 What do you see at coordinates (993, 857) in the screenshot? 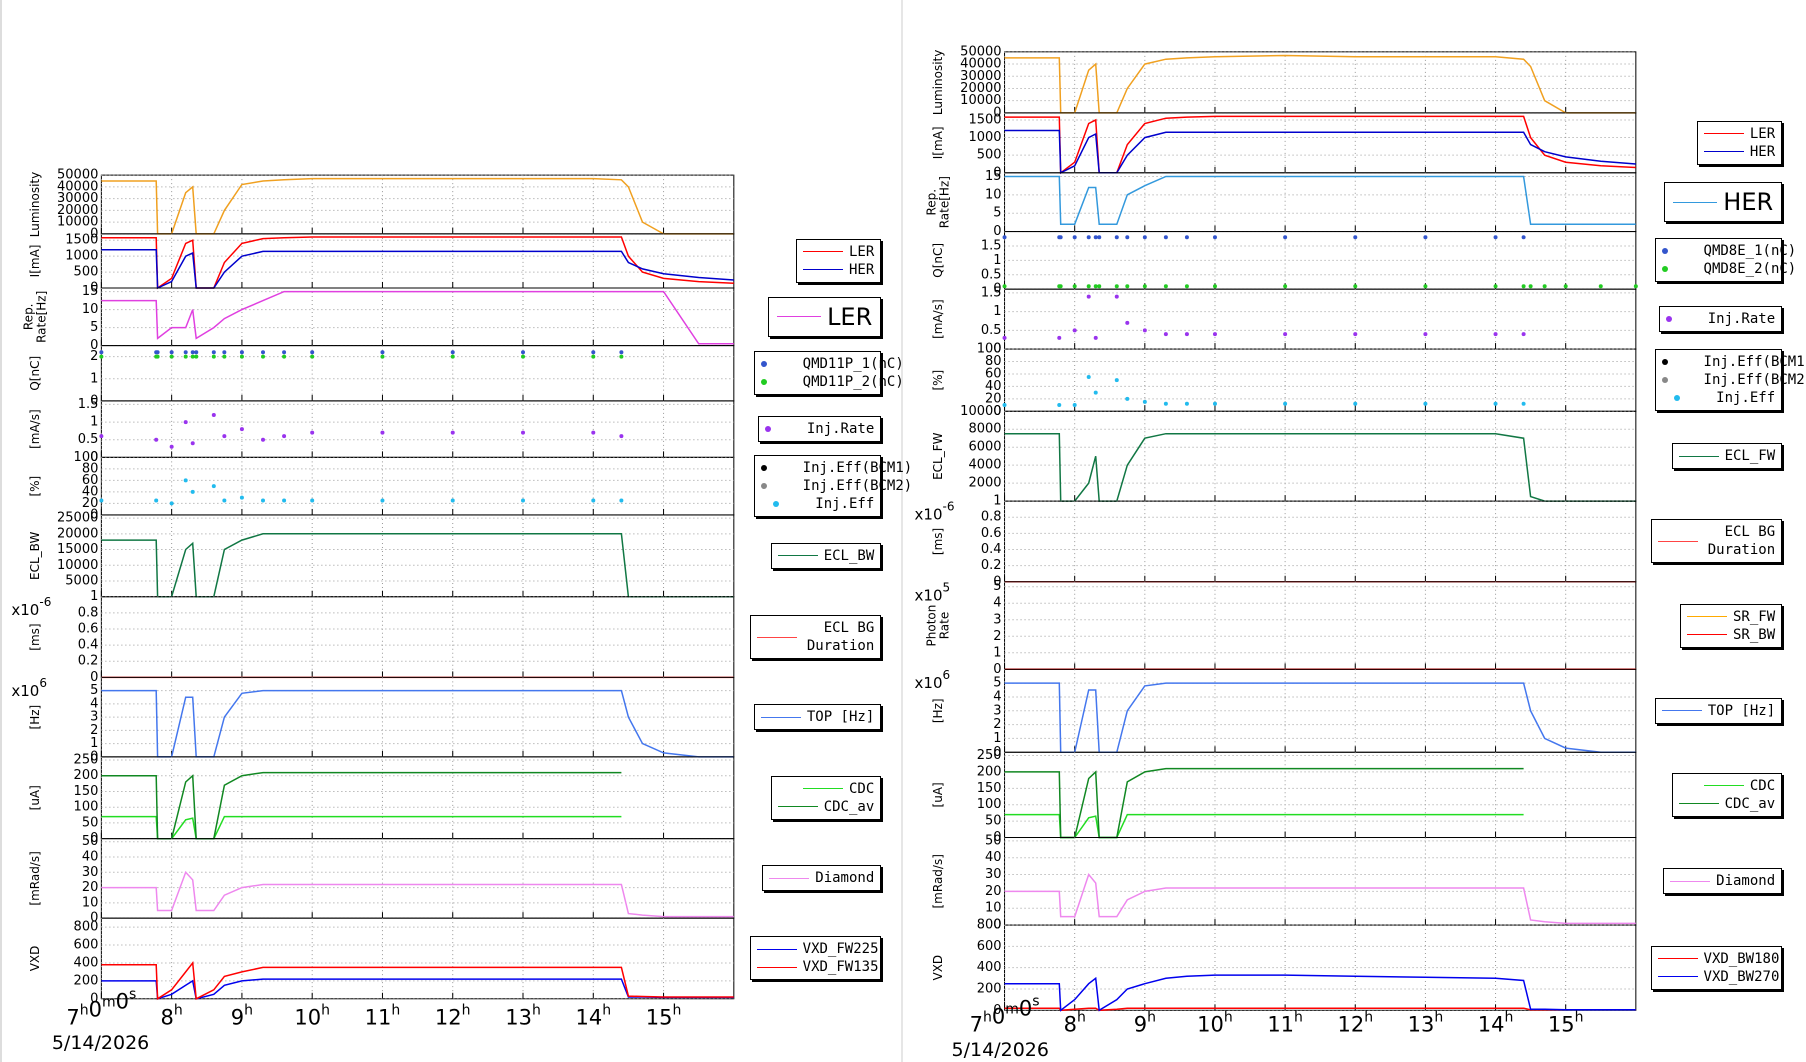
I see `y-tick-label: 40` at bounding box center [993, 857].